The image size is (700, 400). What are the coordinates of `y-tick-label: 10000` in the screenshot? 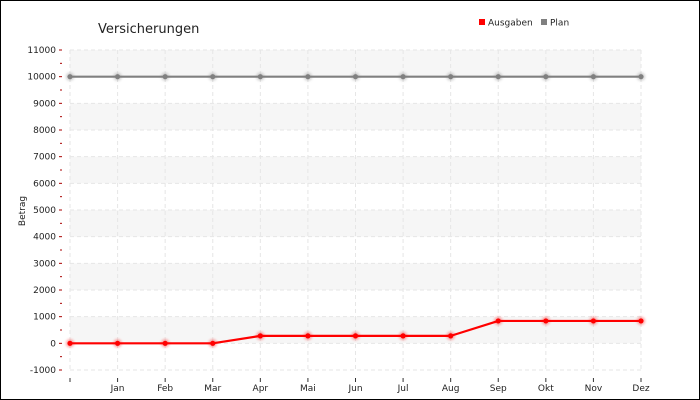 It's located at (41, 78).